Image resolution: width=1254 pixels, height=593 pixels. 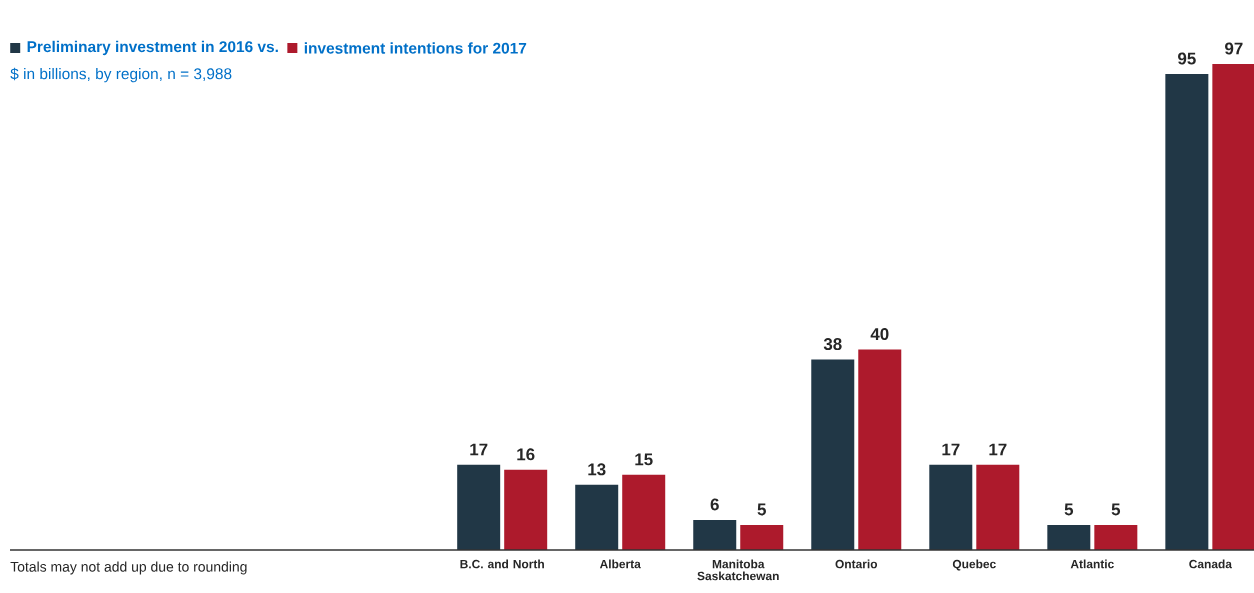 I want to click on data-label: 15, so click(x=644, y=459).